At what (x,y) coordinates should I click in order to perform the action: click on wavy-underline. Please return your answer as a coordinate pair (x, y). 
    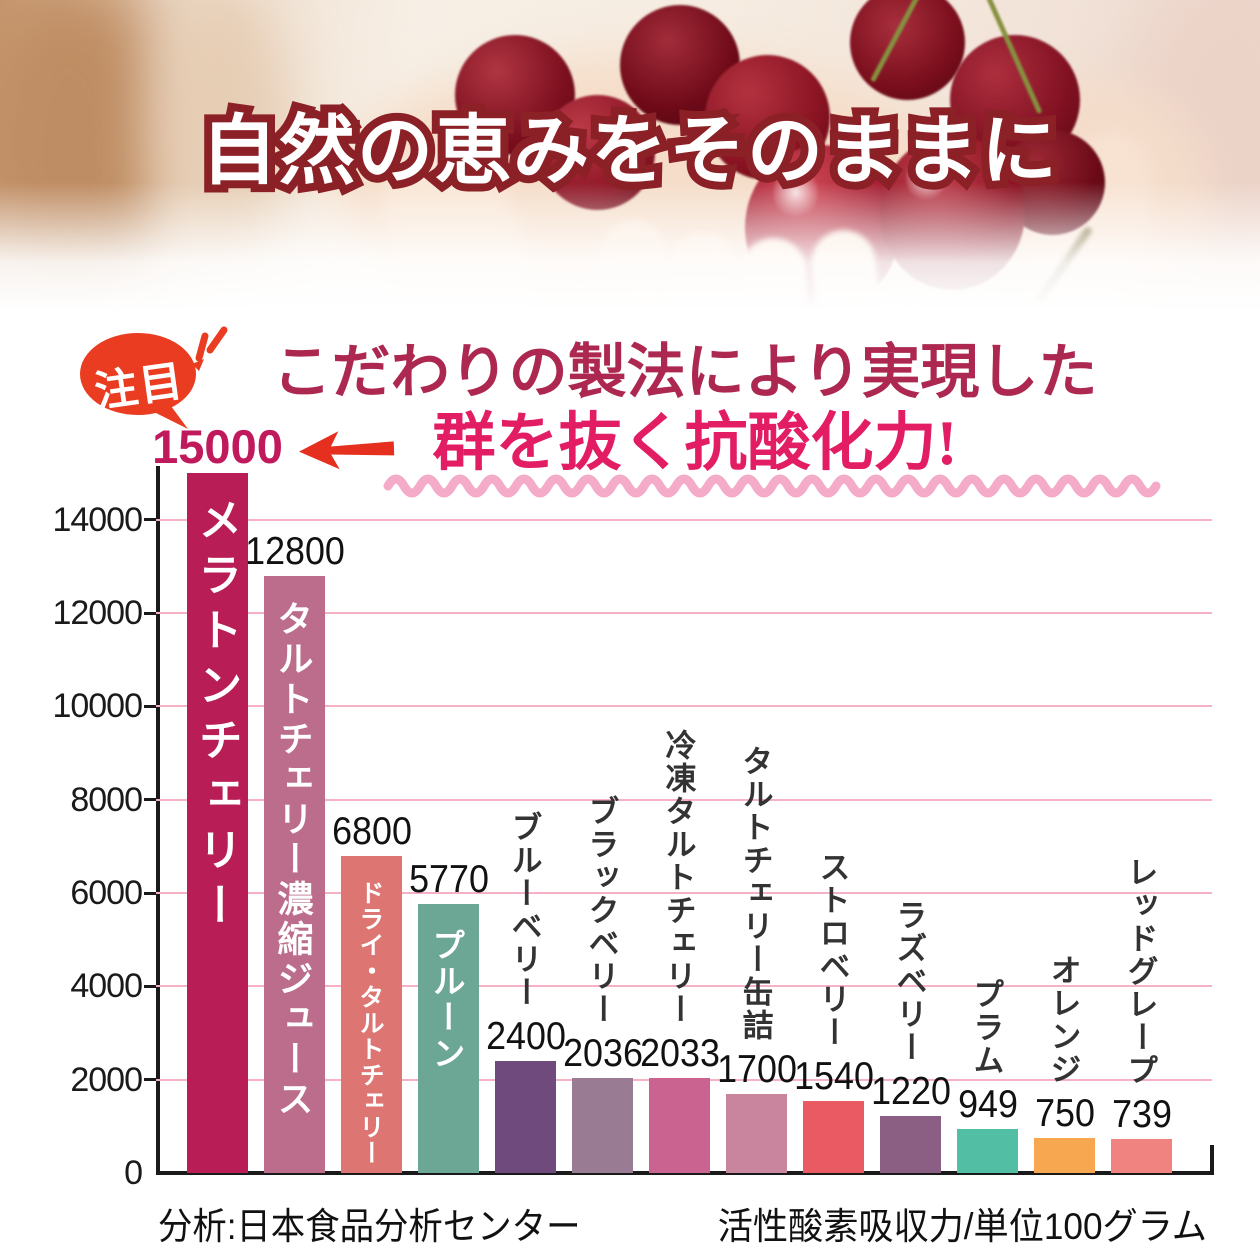
    Looking at the image, I should click on (772, 486).